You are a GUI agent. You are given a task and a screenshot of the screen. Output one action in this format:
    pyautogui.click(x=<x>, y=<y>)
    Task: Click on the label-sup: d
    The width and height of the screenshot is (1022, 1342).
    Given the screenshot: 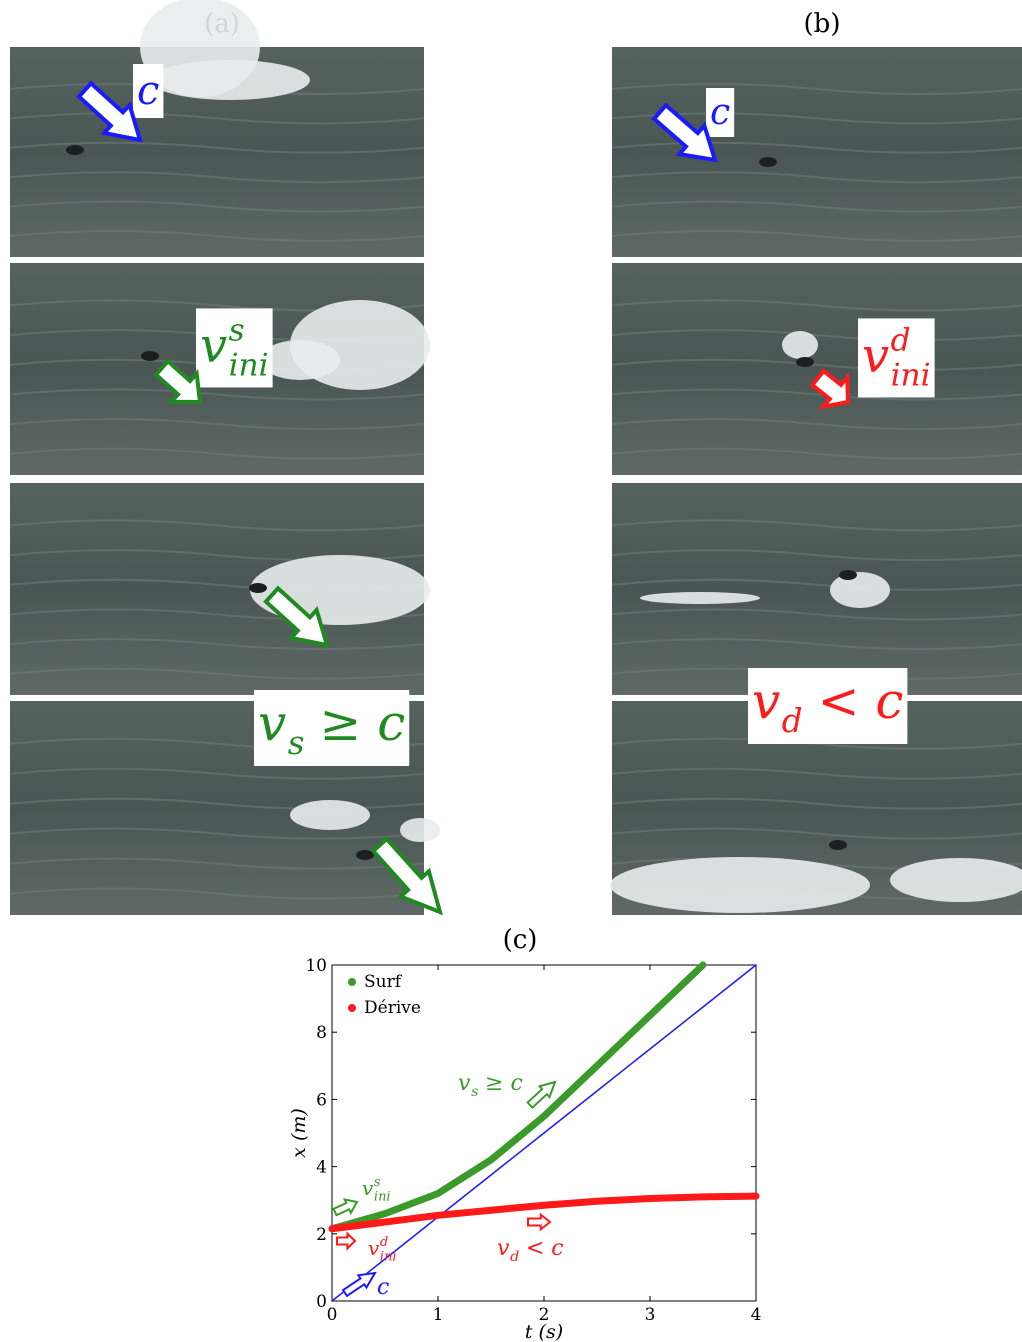 What is the action you would take?
    pyautogui.click(x=384, y=1242)
    